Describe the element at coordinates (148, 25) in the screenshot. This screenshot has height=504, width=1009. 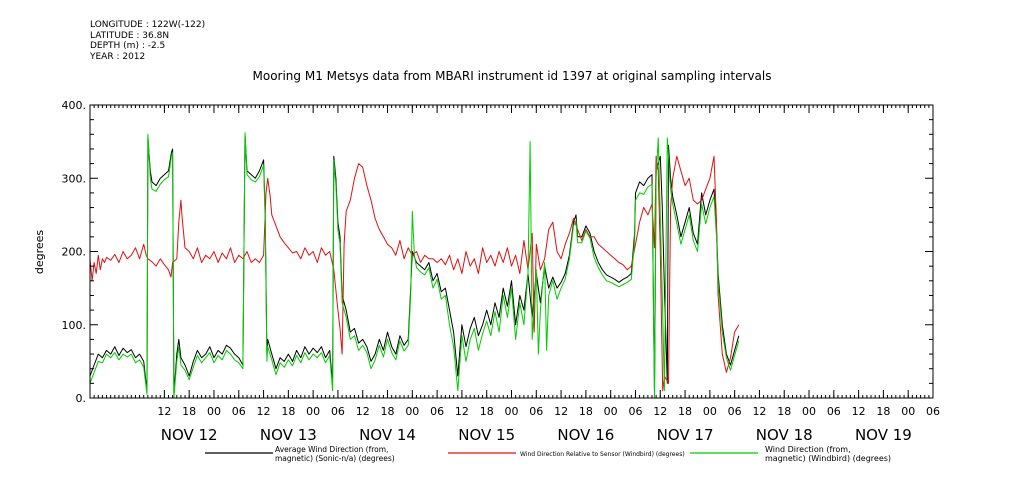
I see `longitude-text: LONGITUDE : 122W(-122)` at that location.